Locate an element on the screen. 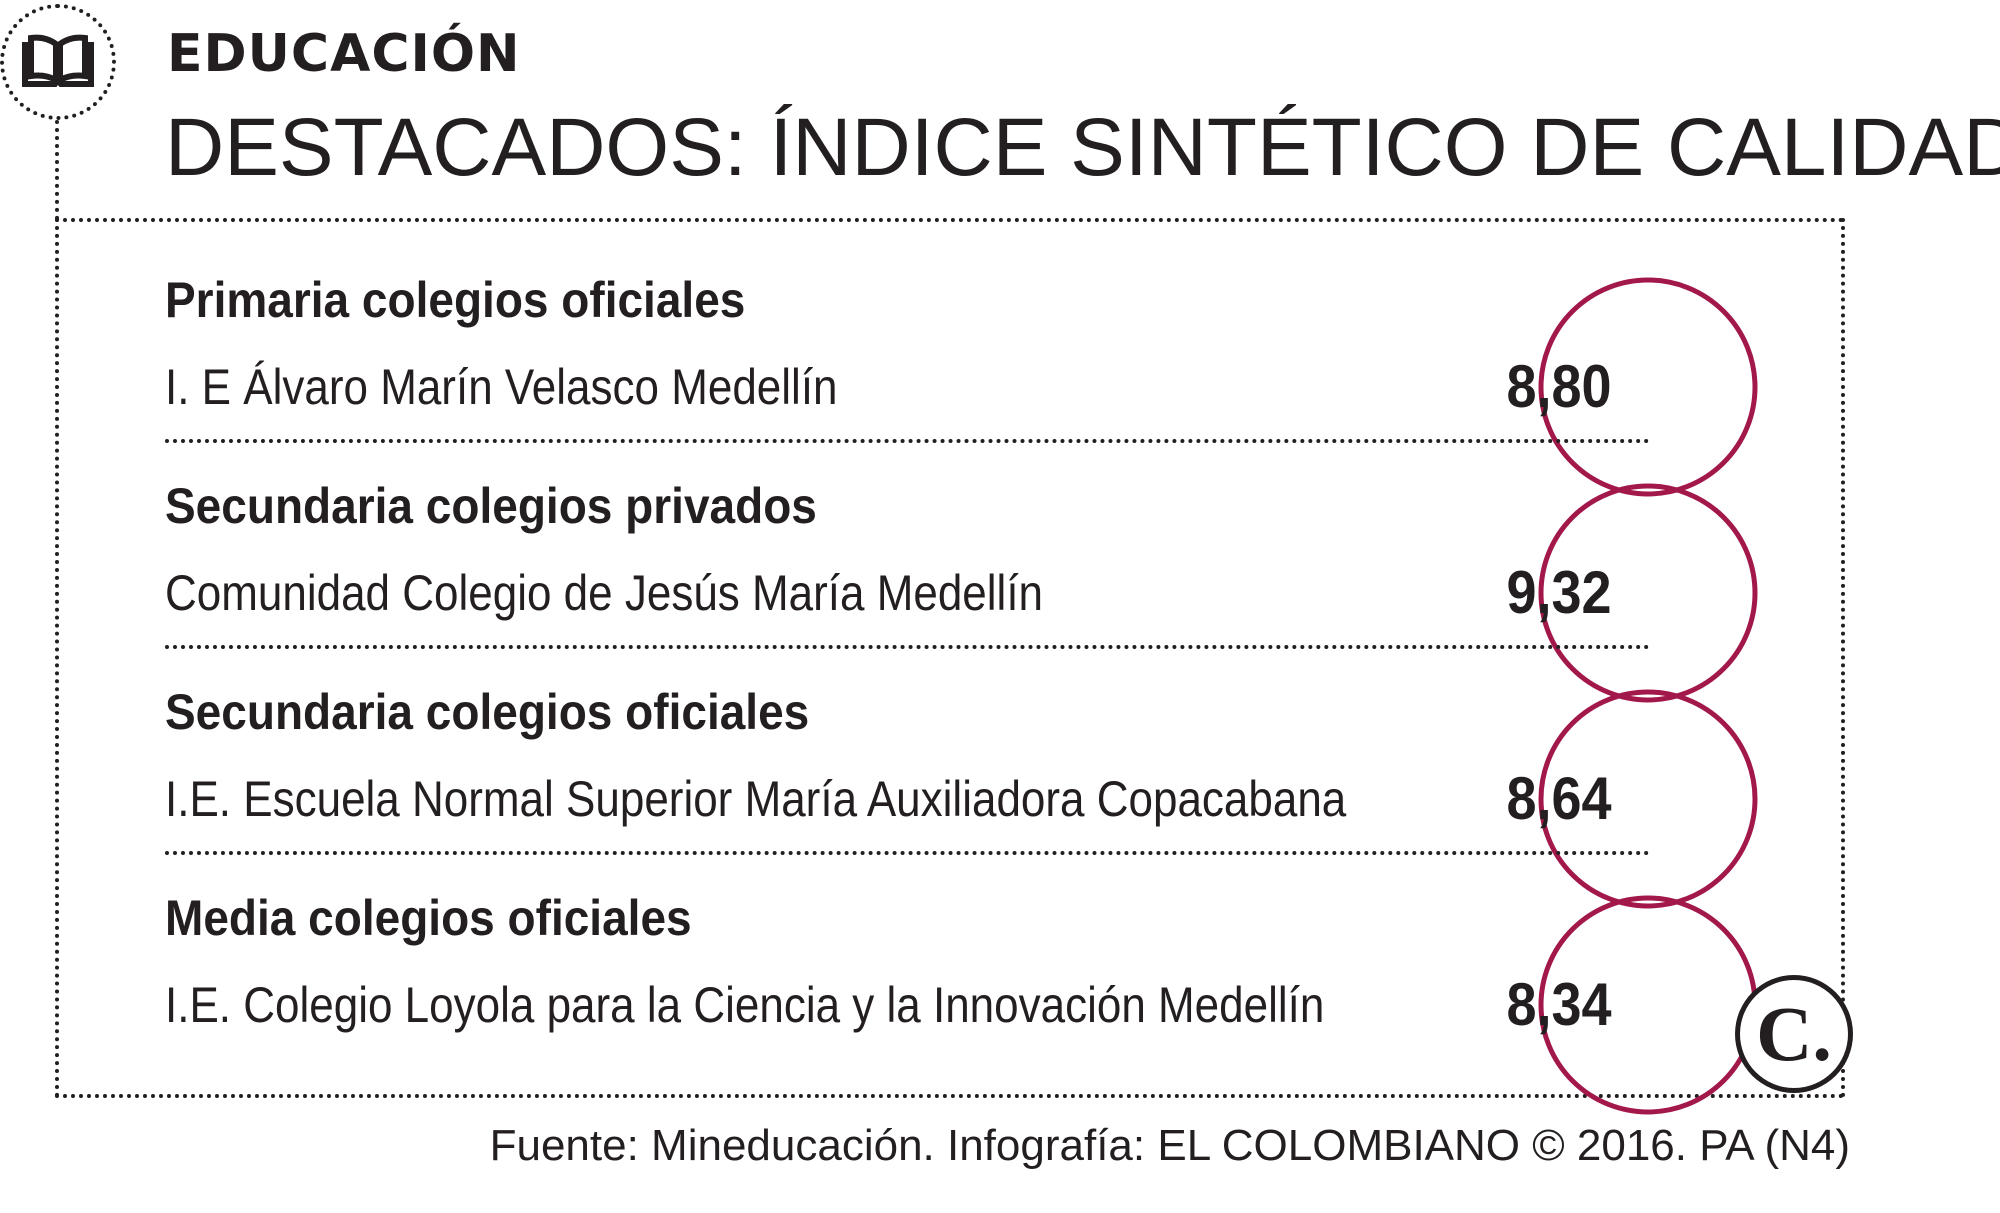  category-label: Secundaria colegios oficiales is located at coordinates (487, 712).